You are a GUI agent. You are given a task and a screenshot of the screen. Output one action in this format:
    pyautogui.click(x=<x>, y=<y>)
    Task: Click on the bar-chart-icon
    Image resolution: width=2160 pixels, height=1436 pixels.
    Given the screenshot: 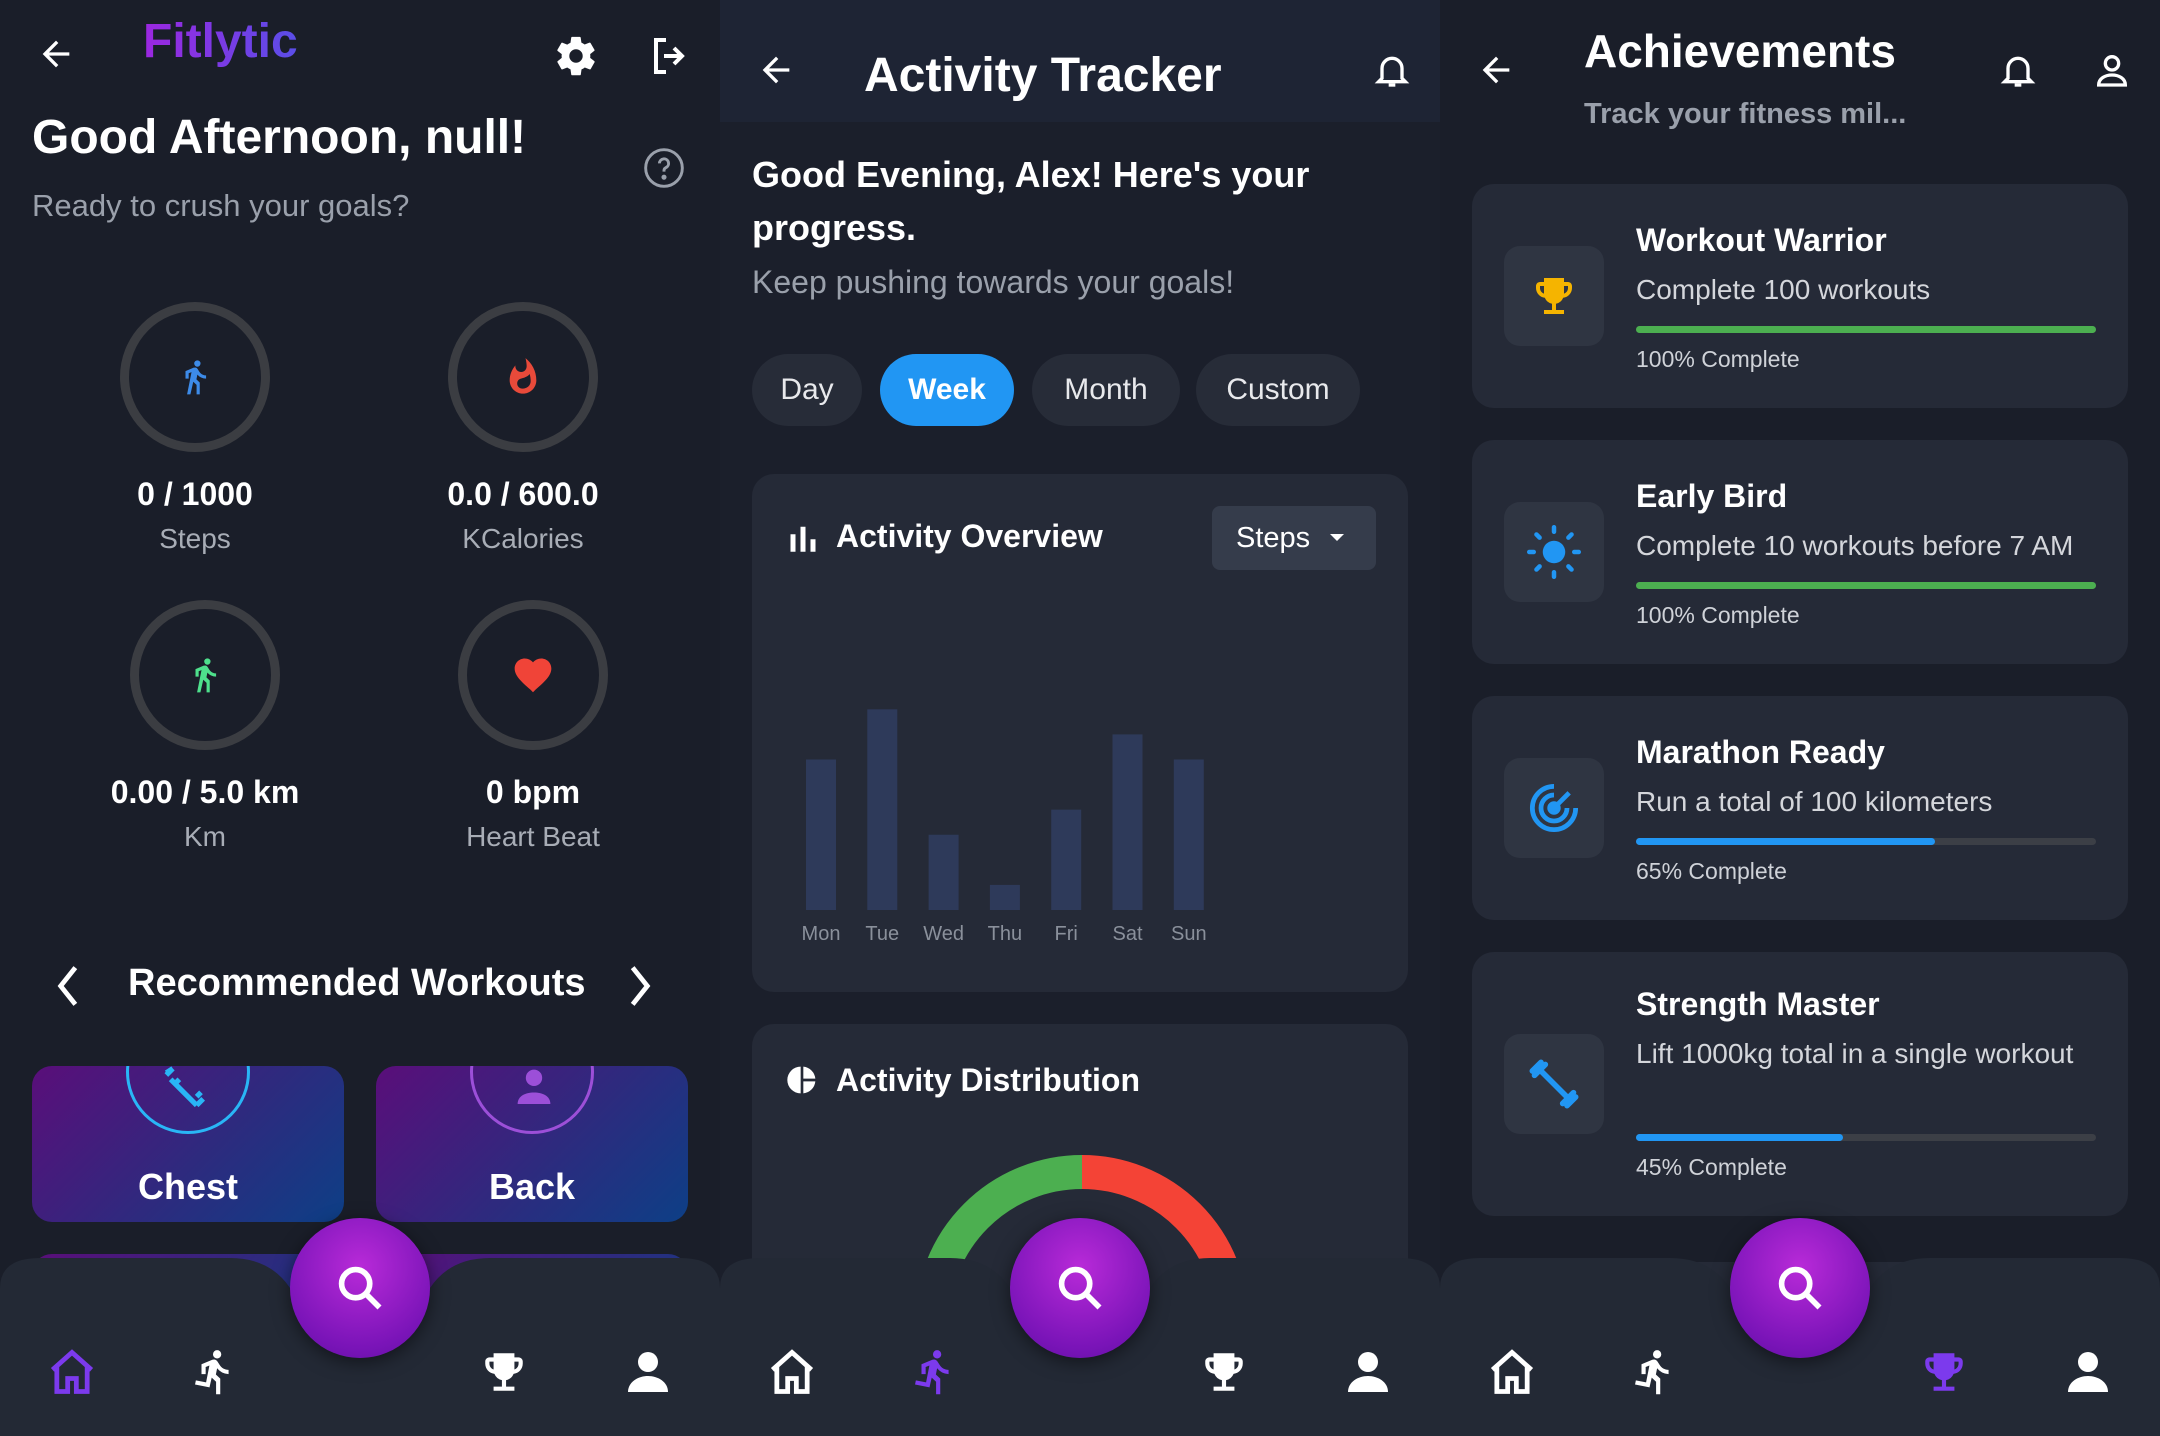 What is the action you would take?
    pyautogui.click(x=803, y=539)
    